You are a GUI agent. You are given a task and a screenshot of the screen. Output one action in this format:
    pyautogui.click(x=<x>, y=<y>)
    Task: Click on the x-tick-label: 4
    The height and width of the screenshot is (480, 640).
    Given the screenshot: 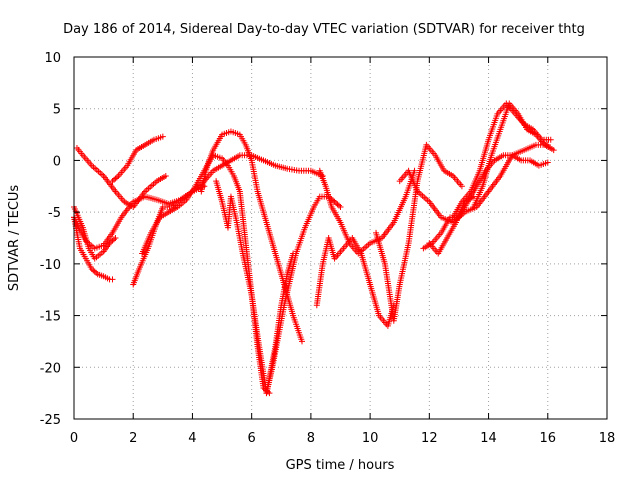 What is the action you would take?
    pyautogui.click(x=192, y=438)
    